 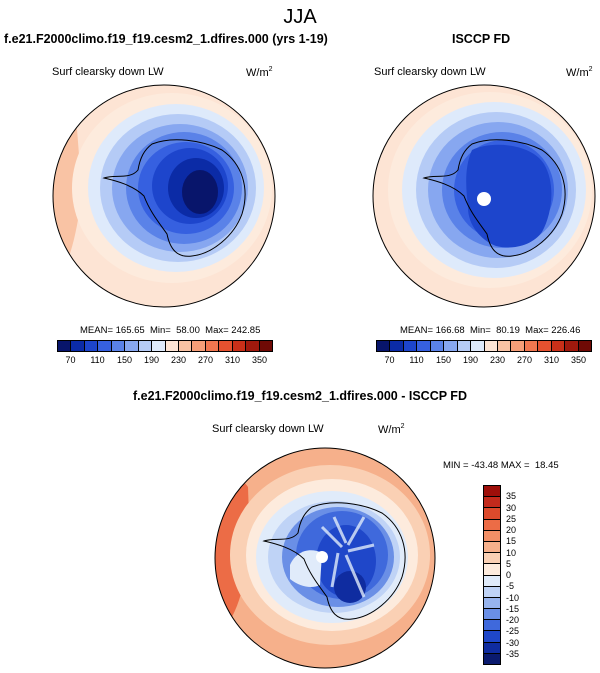 I want to click on model-stats: MEAN= 165.65 Min= 58.00 Max= 242.85, so click(x=170, y=330).